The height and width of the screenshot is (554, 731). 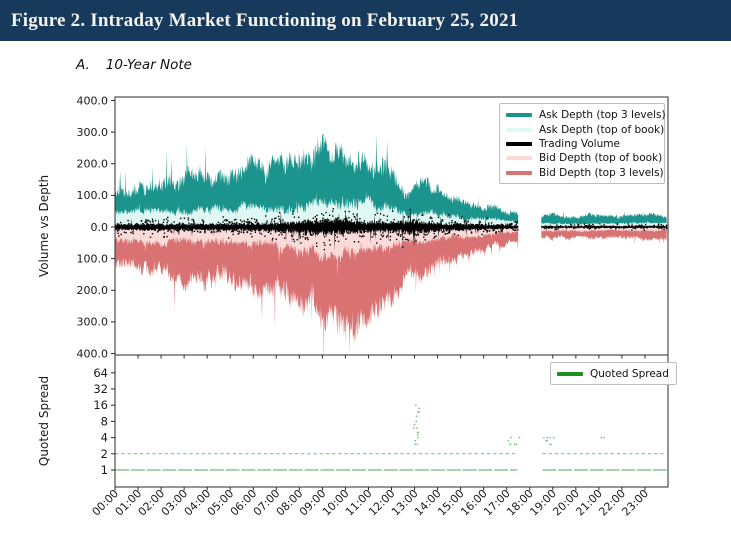 I want to click on bottom-panel-data, so click(x=391, y=437).